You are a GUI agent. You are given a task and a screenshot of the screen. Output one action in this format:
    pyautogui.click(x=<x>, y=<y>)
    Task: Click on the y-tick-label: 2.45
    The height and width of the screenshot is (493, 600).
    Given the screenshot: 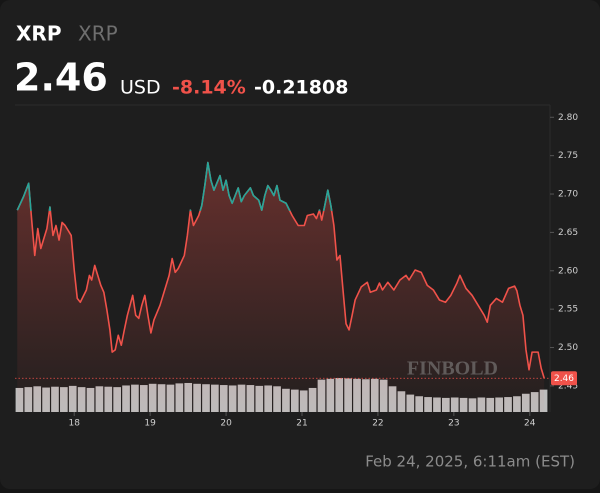 What is the action you would take?
    pyautogui.click(x=568, y=386)
    